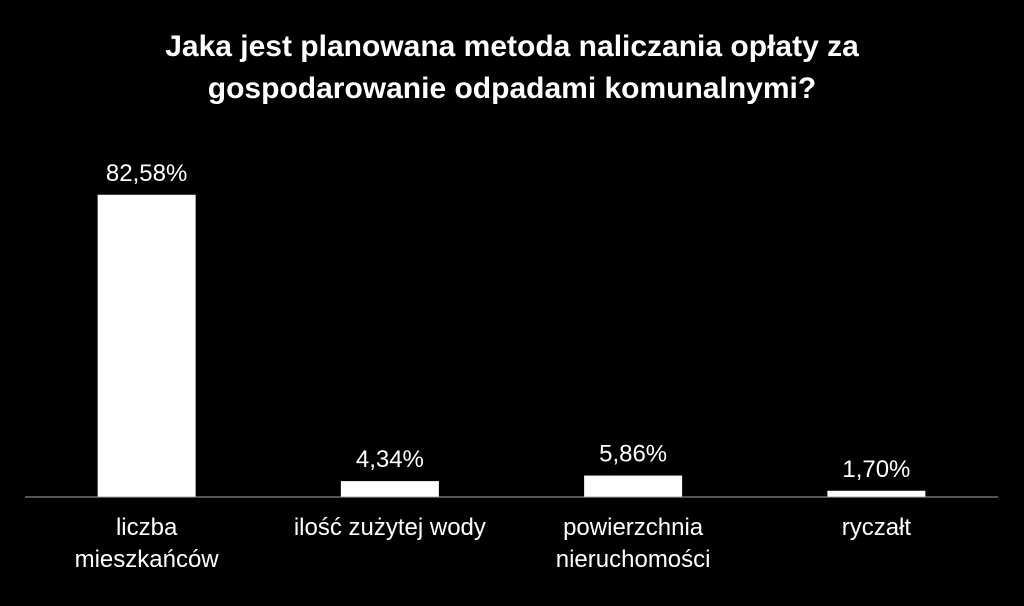 This screenshot has height=606, width=1024. Describe the element at coordinates (876, 527) in the screenshot. I see `x-tick-label: ryczałt` at that location.